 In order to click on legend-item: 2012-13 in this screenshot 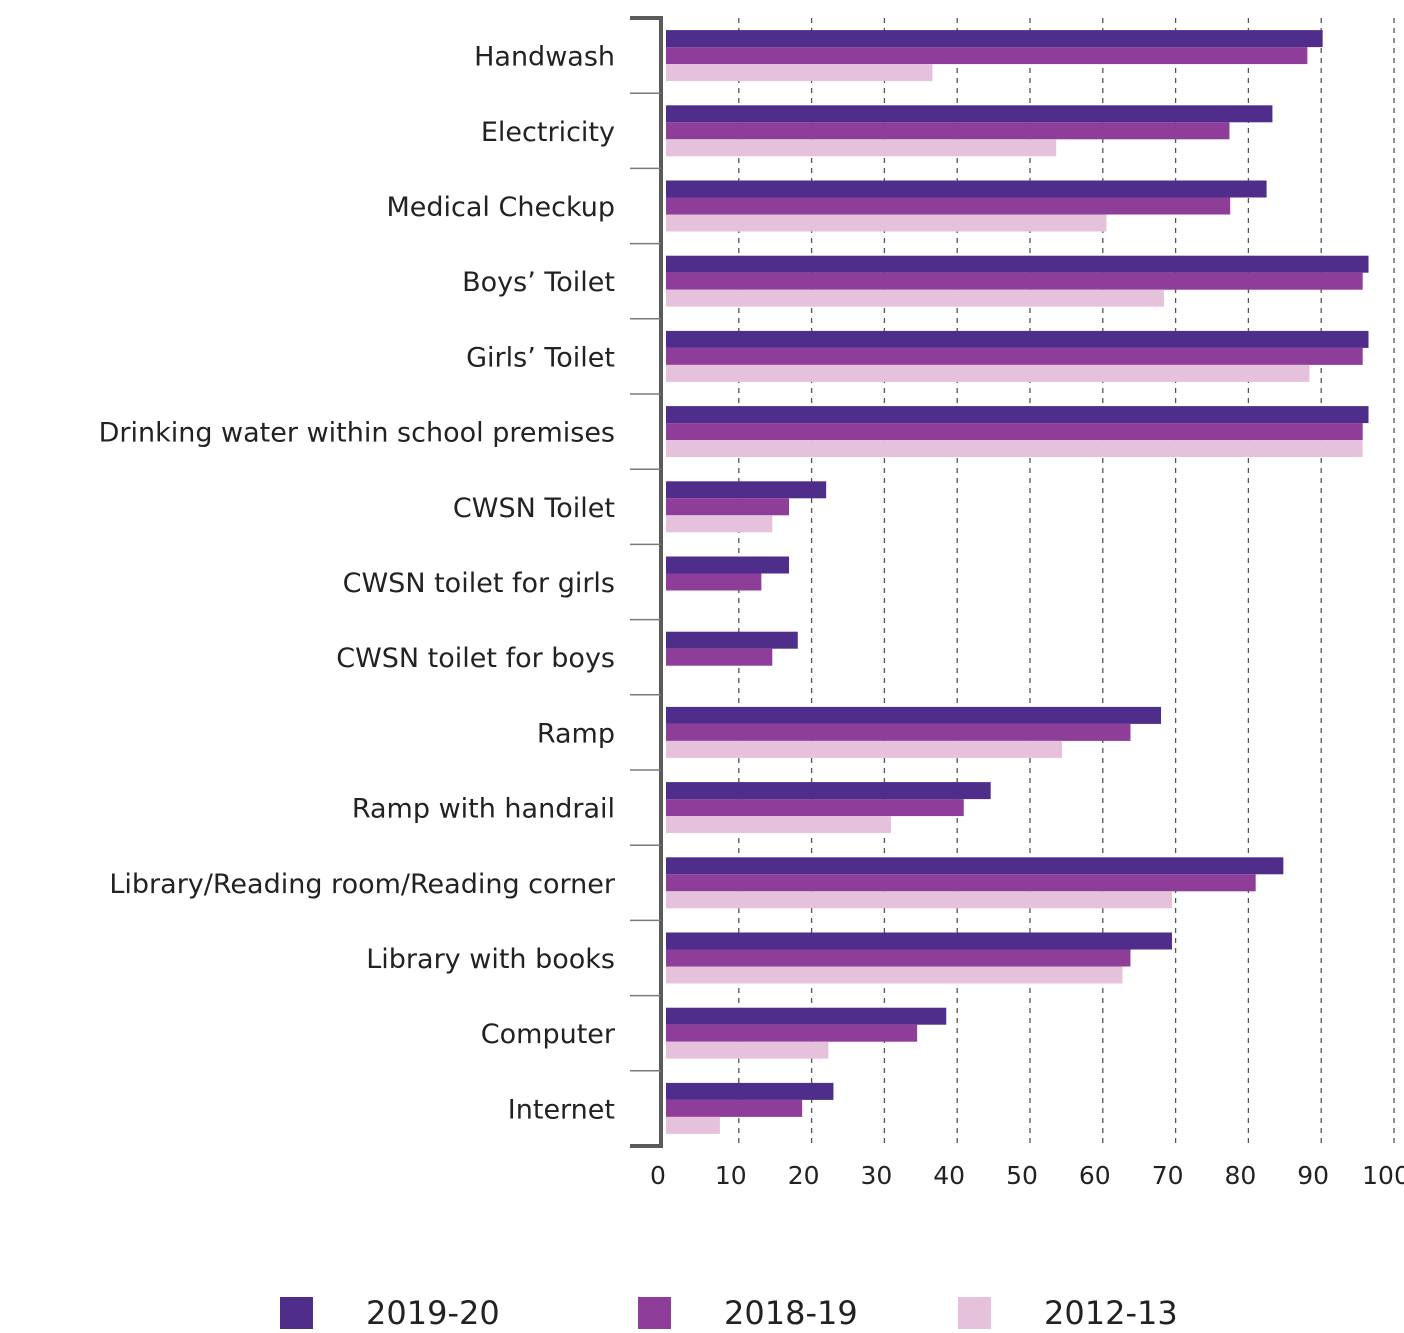, I will do `click(1068, 1313)`.